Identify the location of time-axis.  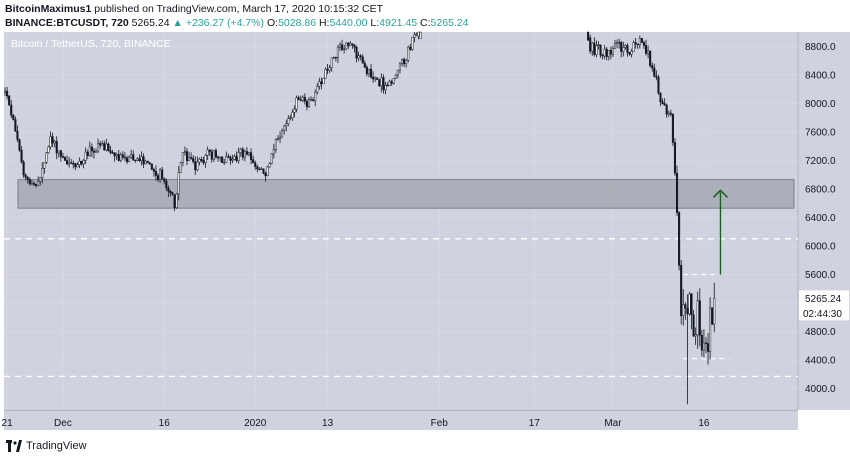
(401, 420).